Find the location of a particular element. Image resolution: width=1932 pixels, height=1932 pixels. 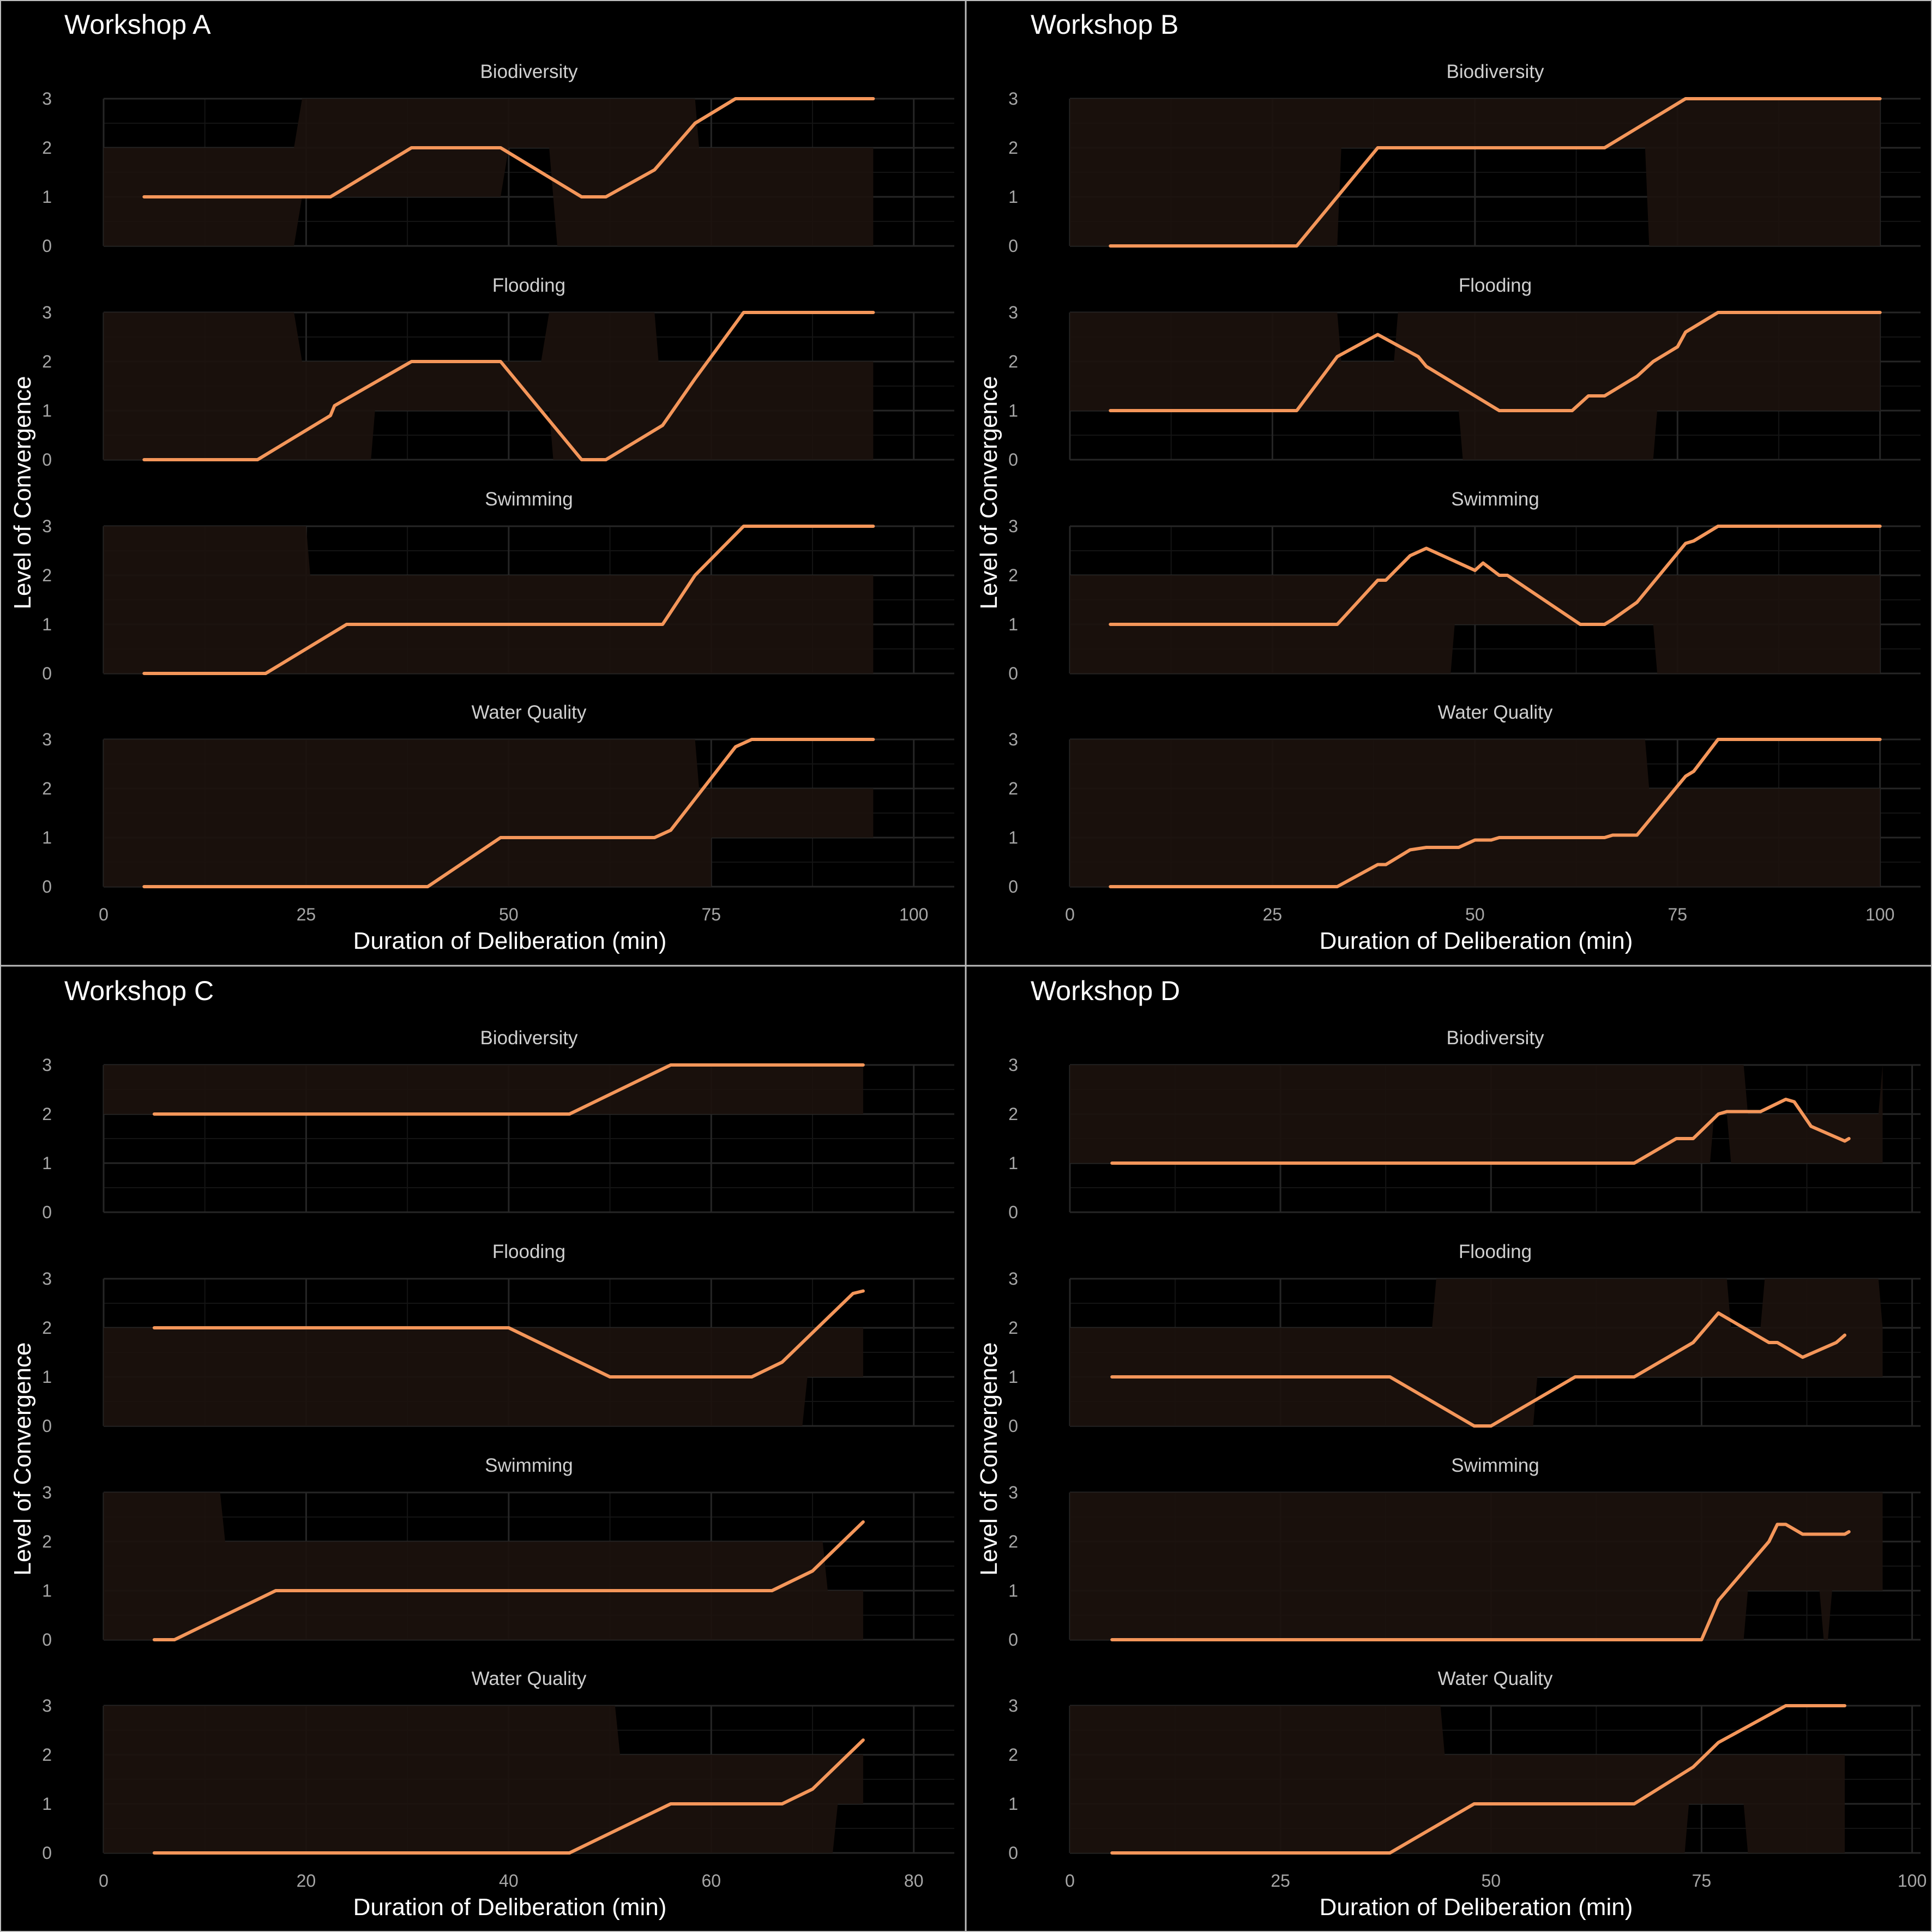

workshop-title: Workshop A is located at coordinates (137, 24).